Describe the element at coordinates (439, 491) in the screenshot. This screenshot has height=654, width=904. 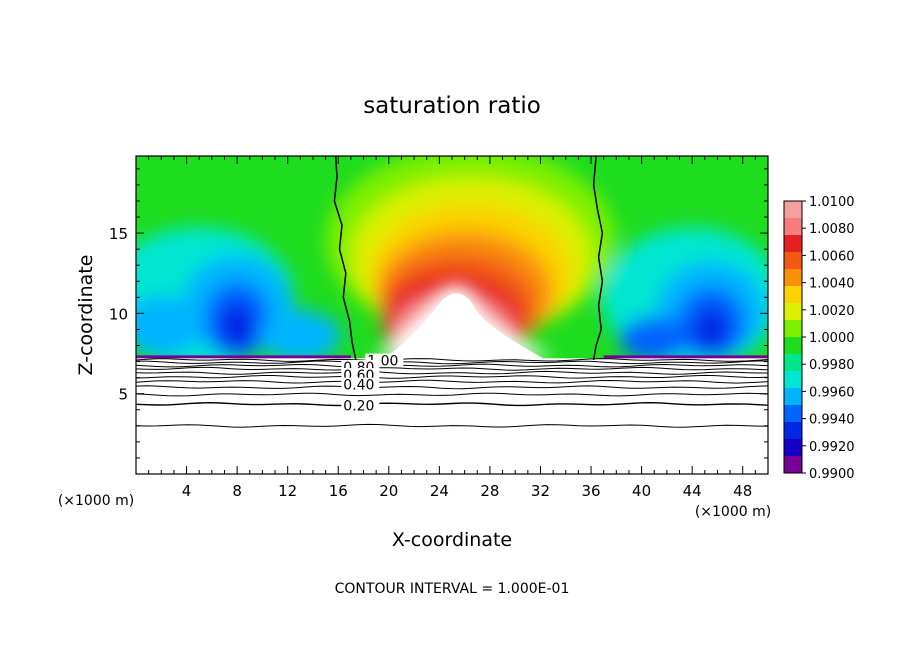
I see `x-tick-label: 24` at that location.